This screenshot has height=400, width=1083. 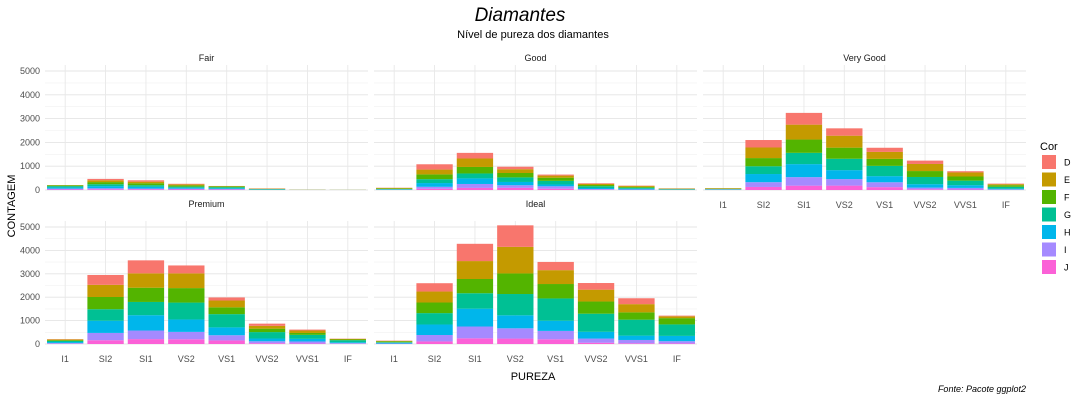 I want to click on legend-key-f, so click(x=1049, y=197).